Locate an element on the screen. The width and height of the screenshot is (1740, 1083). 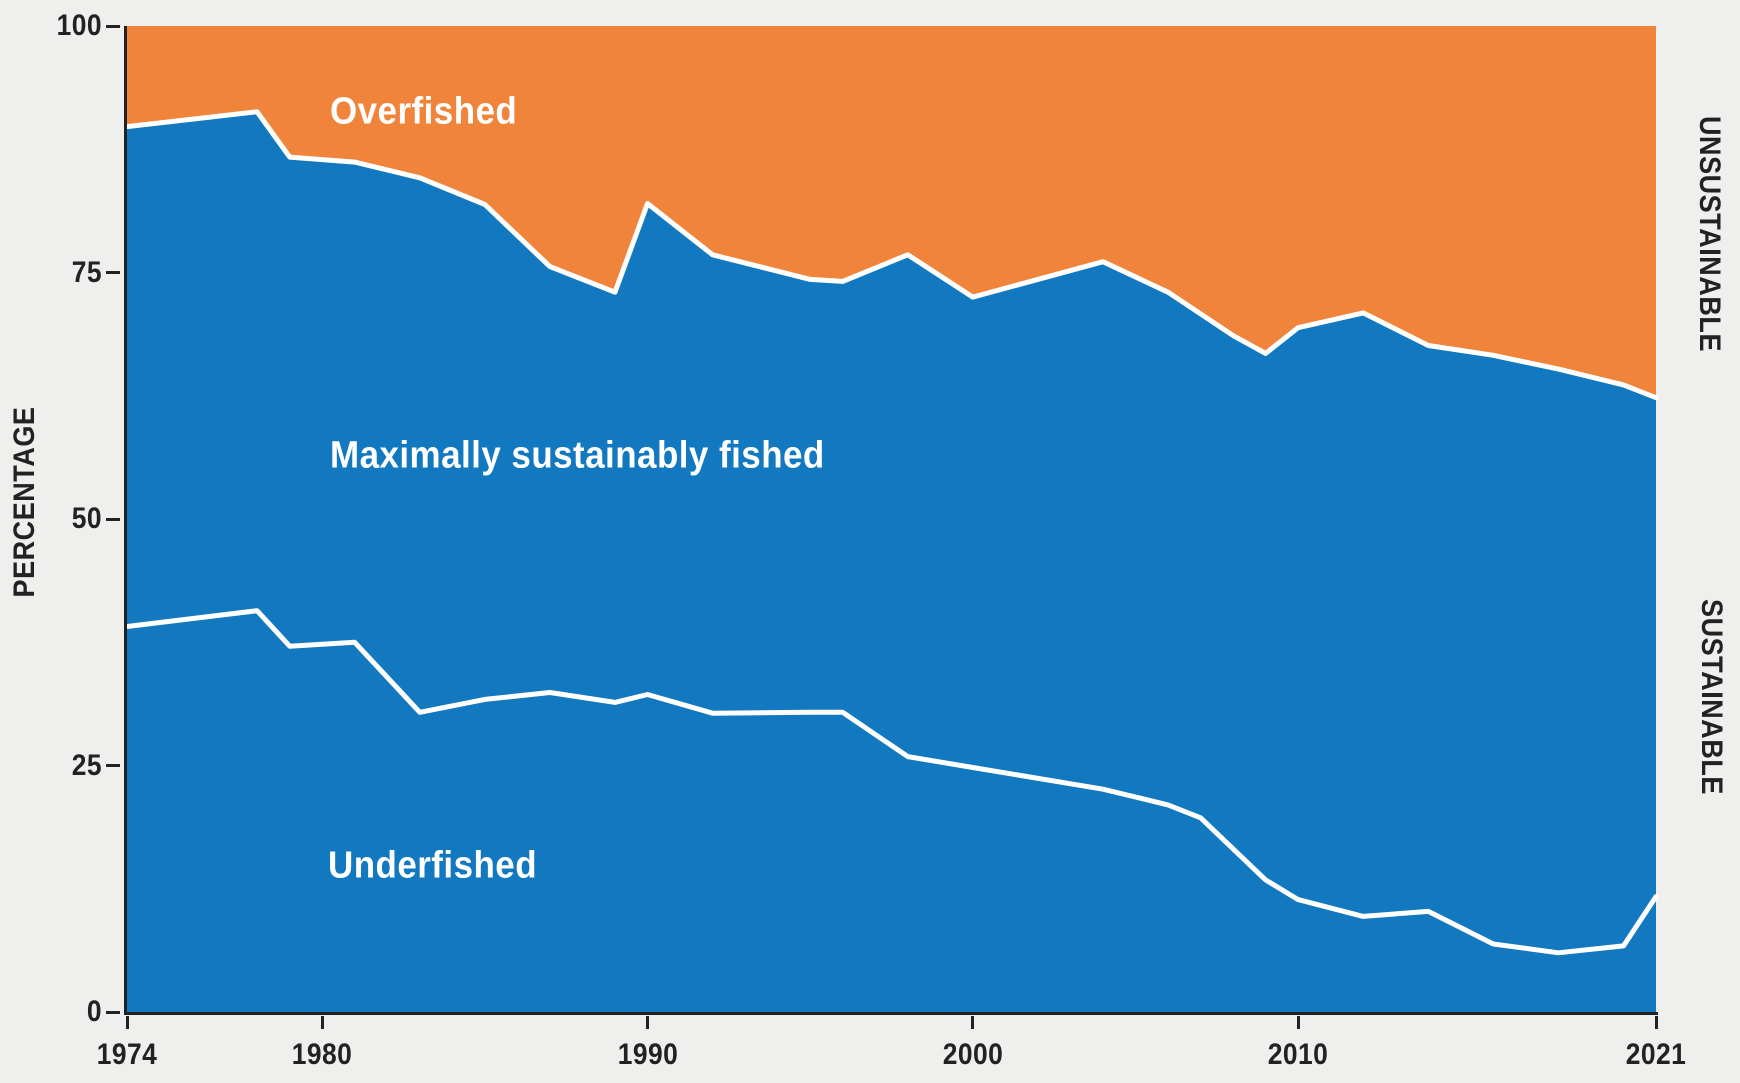
y-tick-label: 0 is located at coordinates (94, 1011).